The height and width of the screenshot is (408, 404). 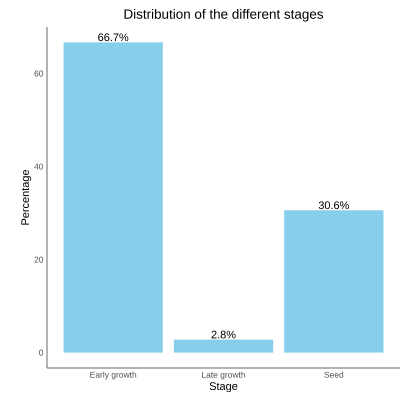 I want to click on data-label: 2.8%, so click(x=224, y=334).